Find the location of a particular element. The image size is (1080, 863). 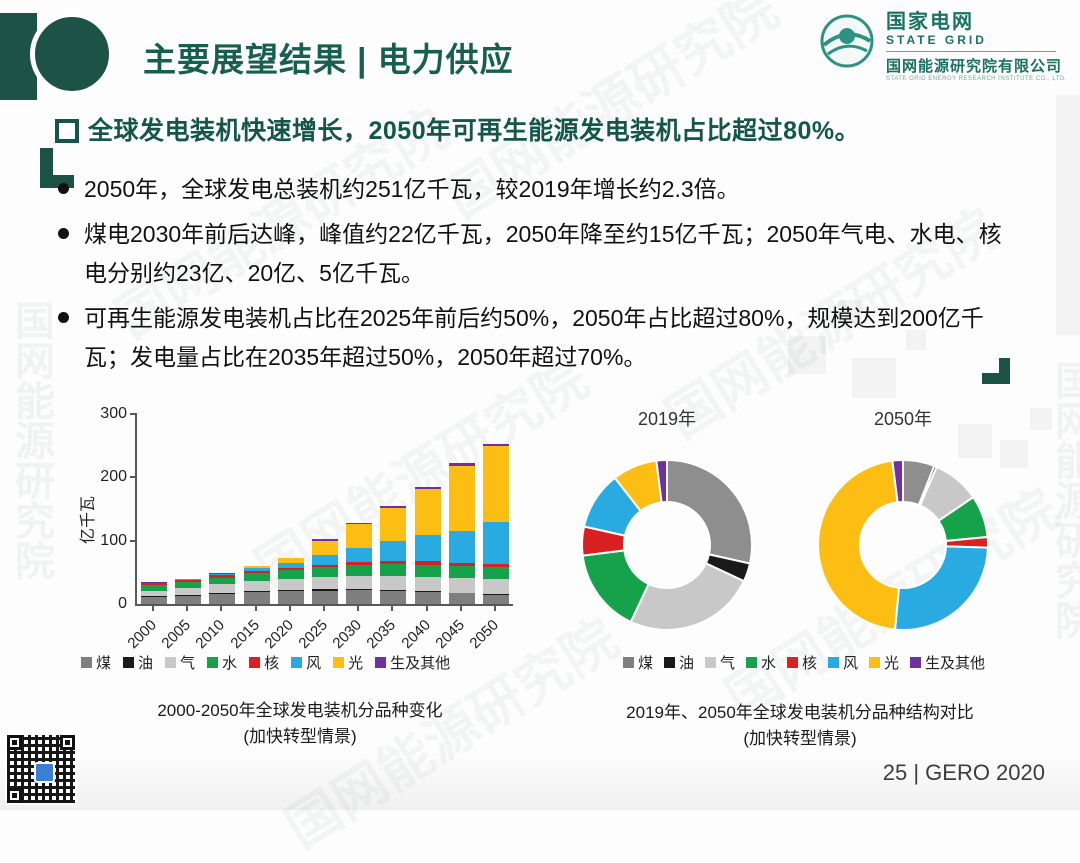

bullet-dot-icon is located at coordinates (63, 233).